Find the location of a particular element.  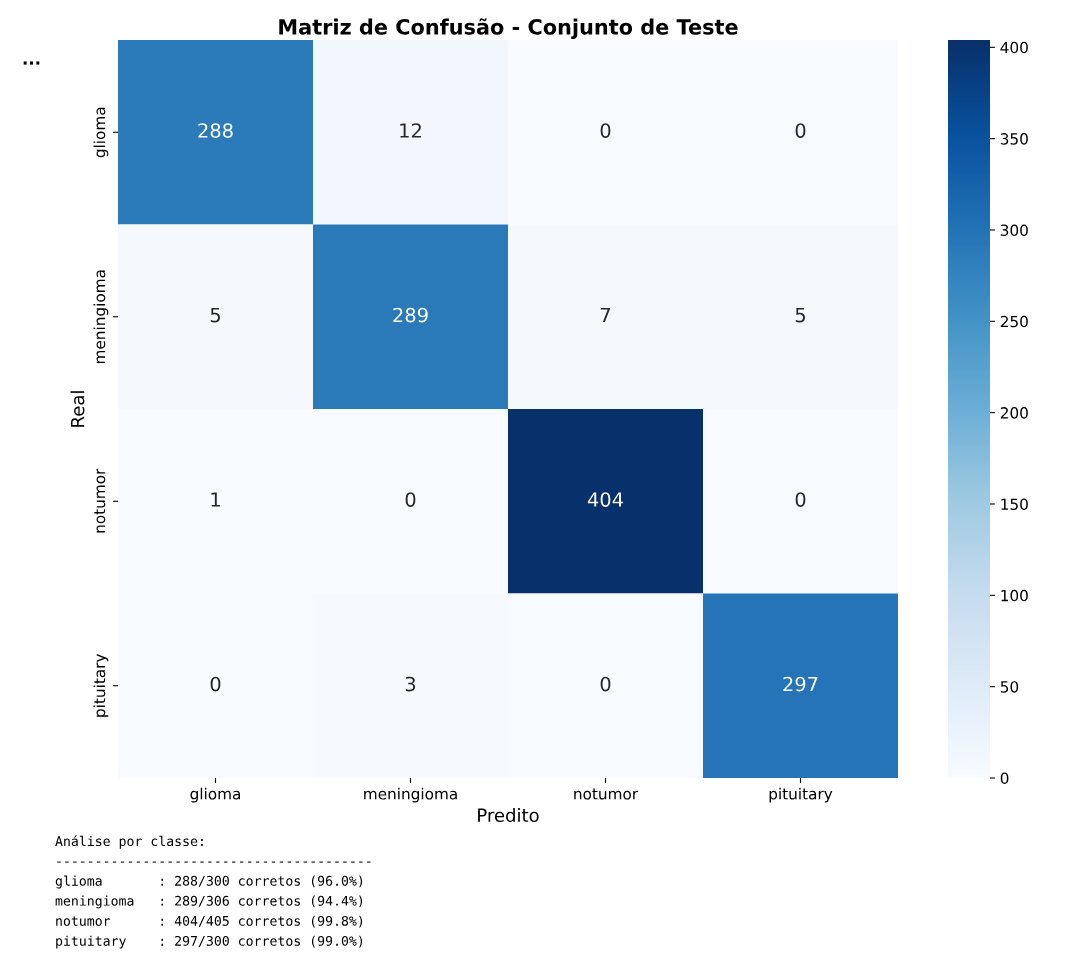

text: notumor : 404/405 corretos (99.8%) is located at coordinates (209, 921).